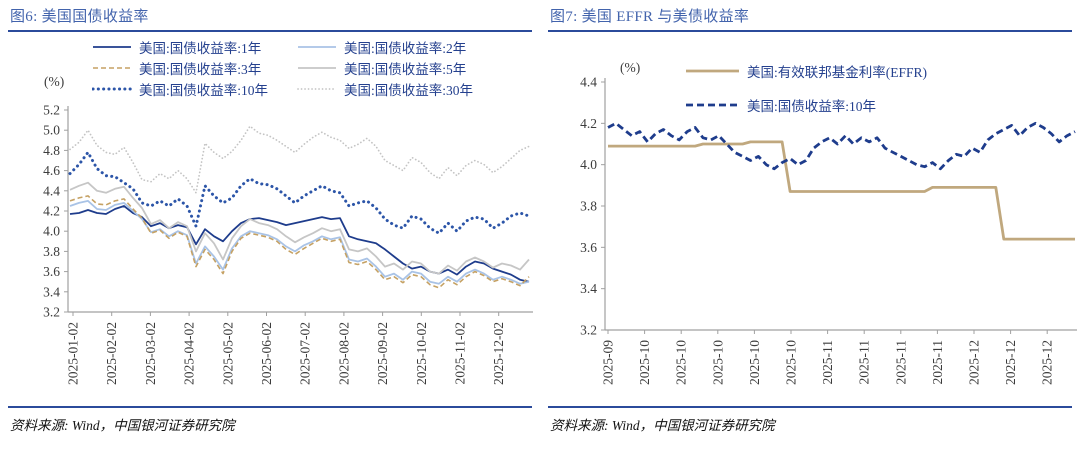  Describe the element at coordinates (460, 353) in the screenshot. I see `x-tick-label: 2025-11-02` at that location.